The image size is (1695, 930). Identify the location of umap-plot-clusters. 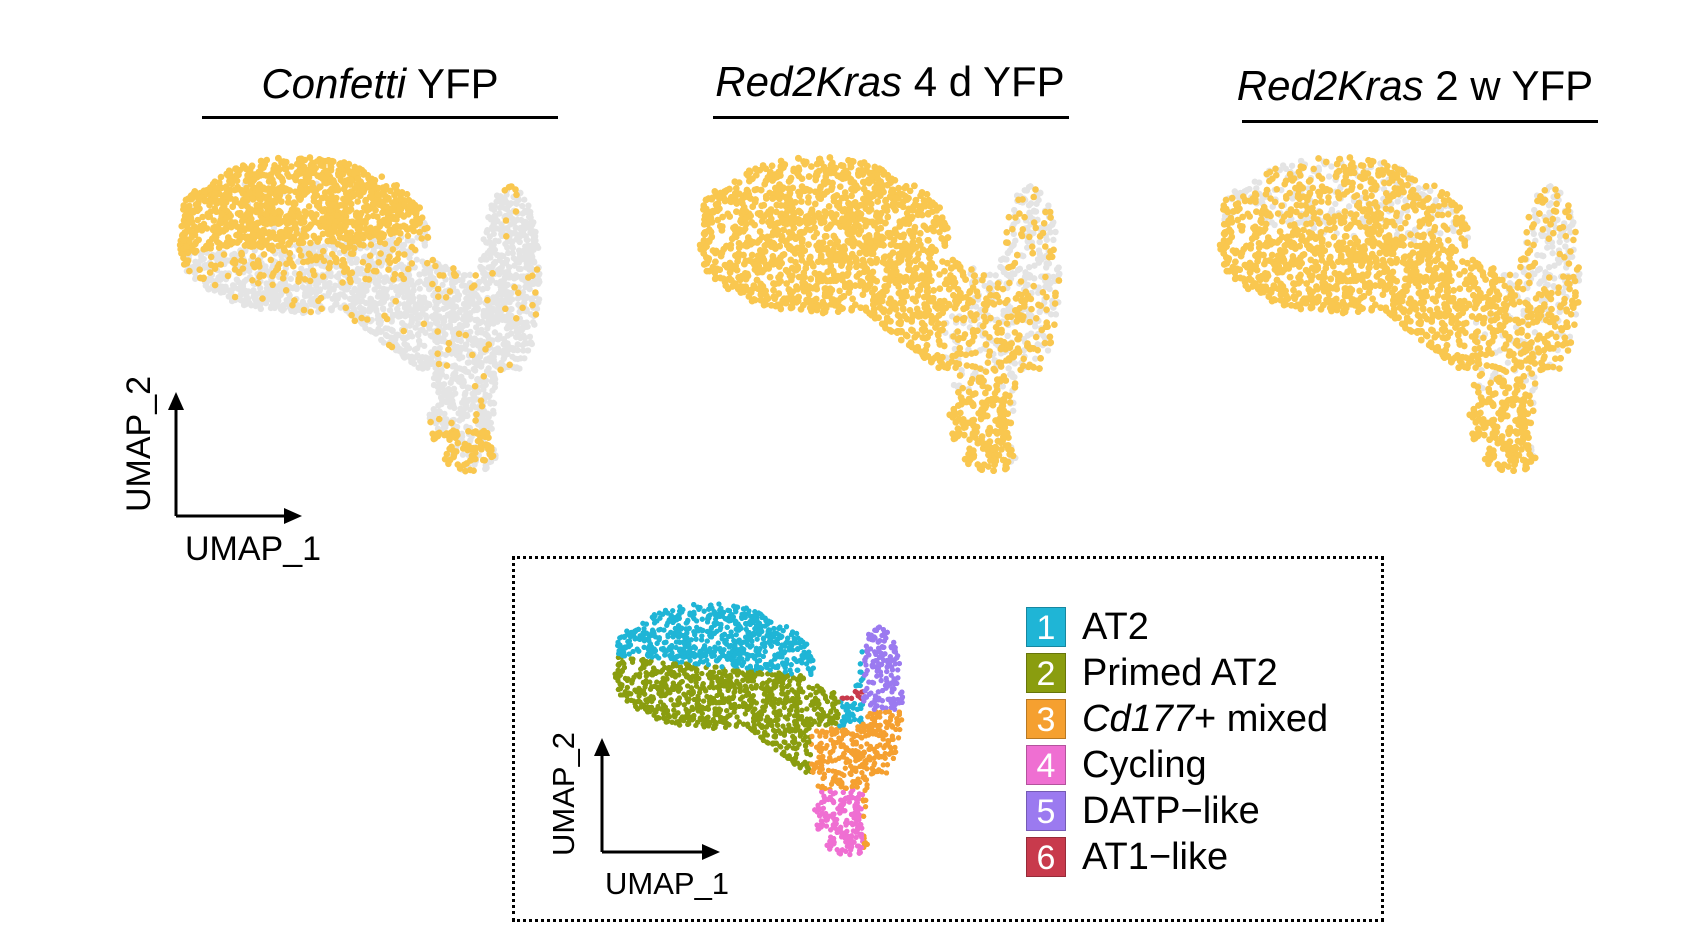
(759, 729).